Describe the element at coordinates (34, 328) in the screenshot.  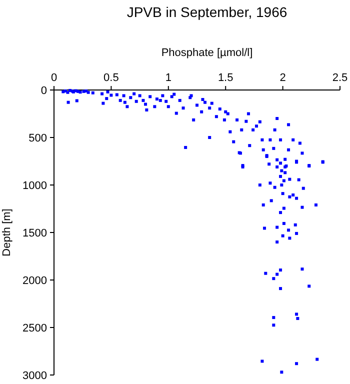
I see `y-tick-label: 2500` at that location.